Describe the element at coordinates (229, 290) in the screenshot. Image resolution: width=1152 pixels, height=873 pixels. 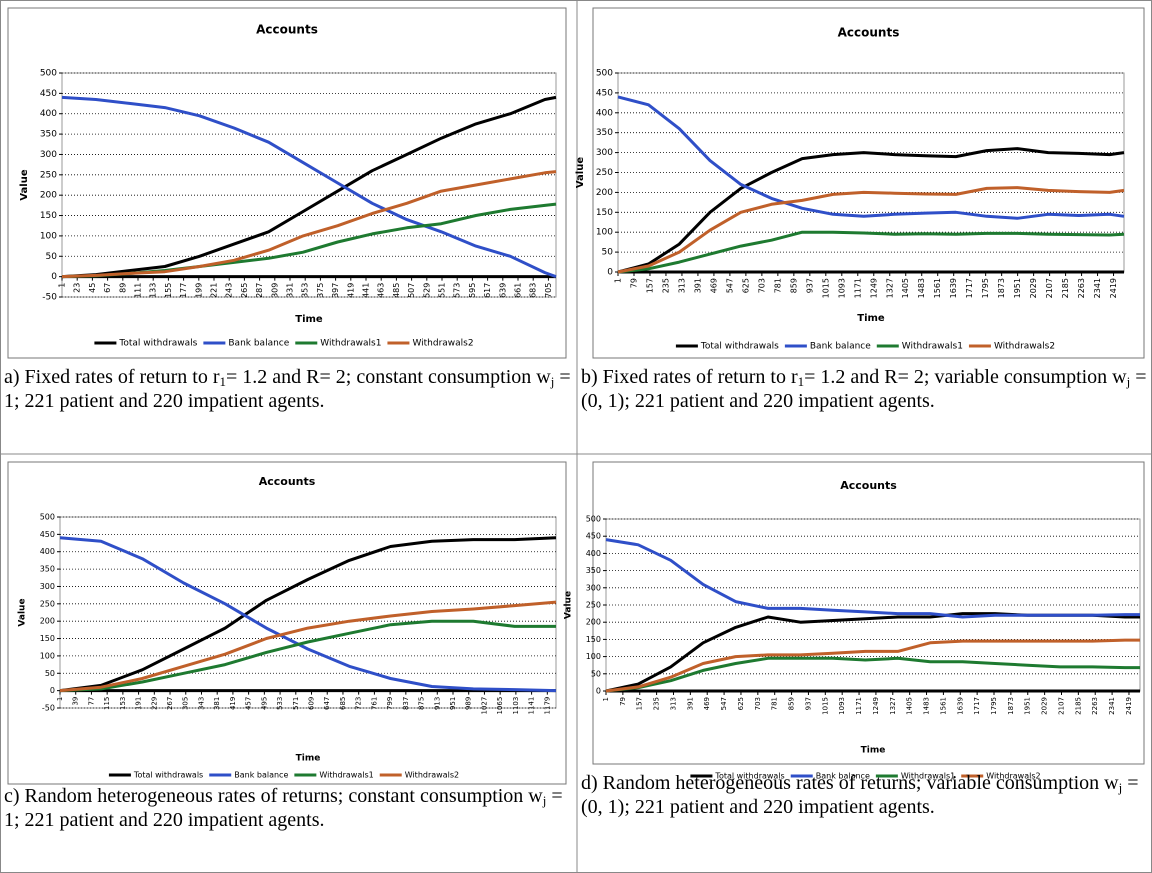
I see `x-tick-label: 243` at that location.